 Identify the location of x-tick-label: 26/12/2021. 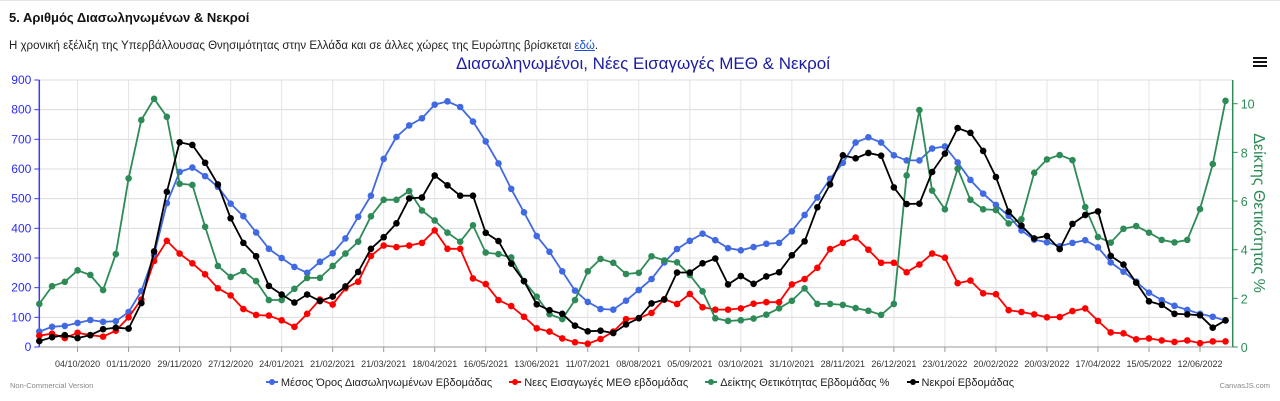
(893, 364).